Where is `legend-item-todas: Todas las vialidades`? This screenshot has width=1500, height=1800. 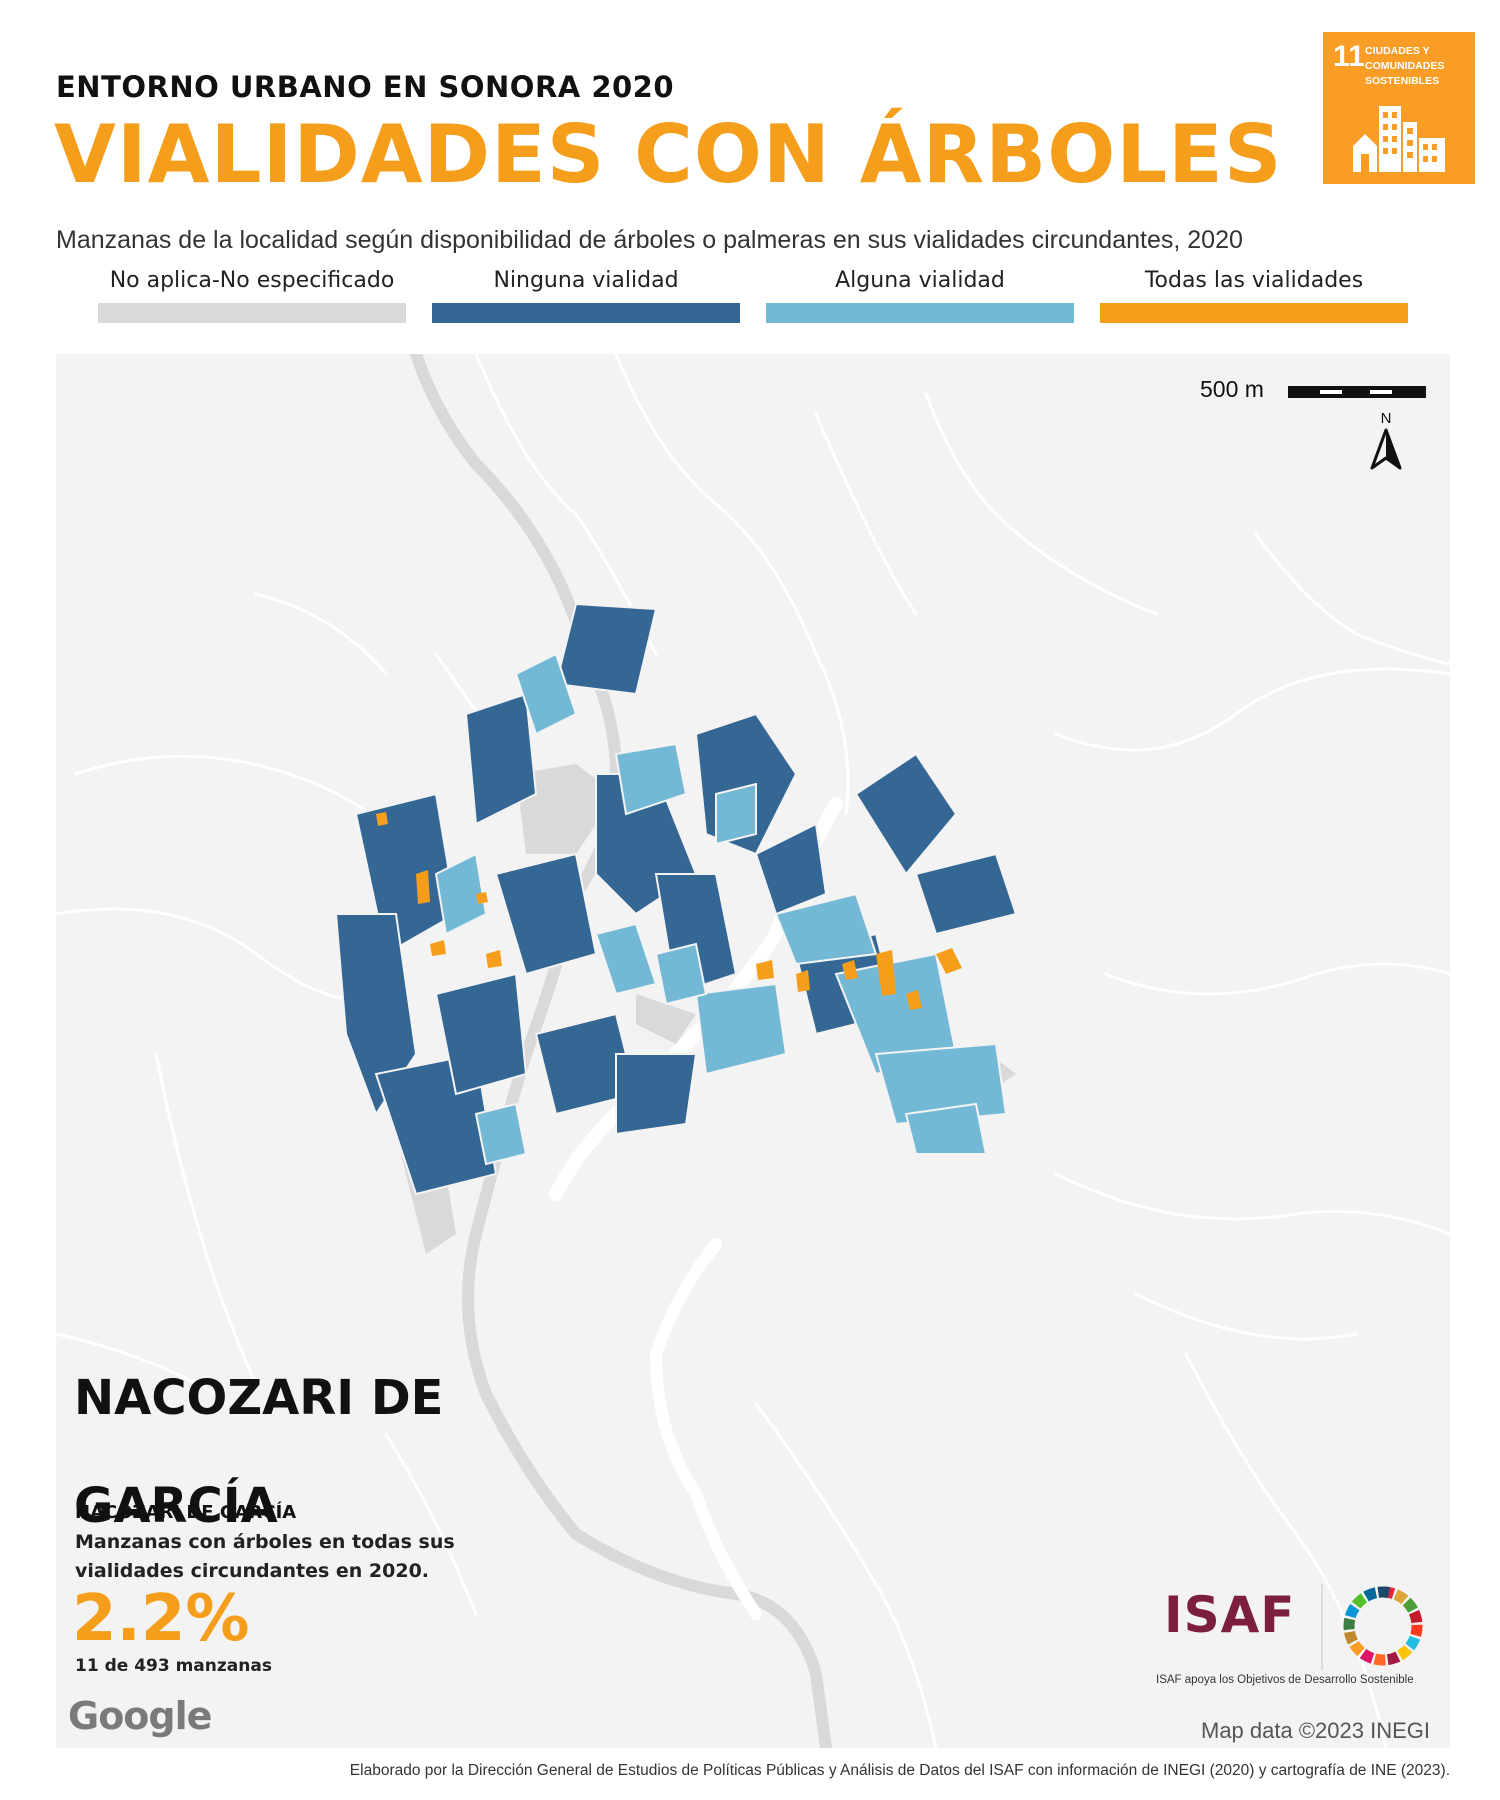
legend-item-todas: Todas las vialidades is located at coordinates (1254, 295).